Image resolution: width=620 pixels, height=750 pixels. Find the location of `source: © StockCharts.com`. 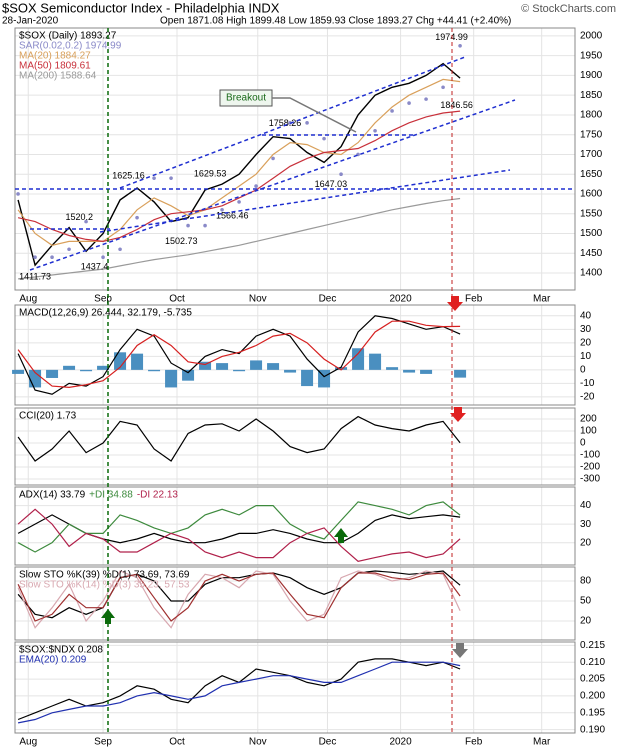

source: © StockCharts.com is located at coordinates (568, 9).